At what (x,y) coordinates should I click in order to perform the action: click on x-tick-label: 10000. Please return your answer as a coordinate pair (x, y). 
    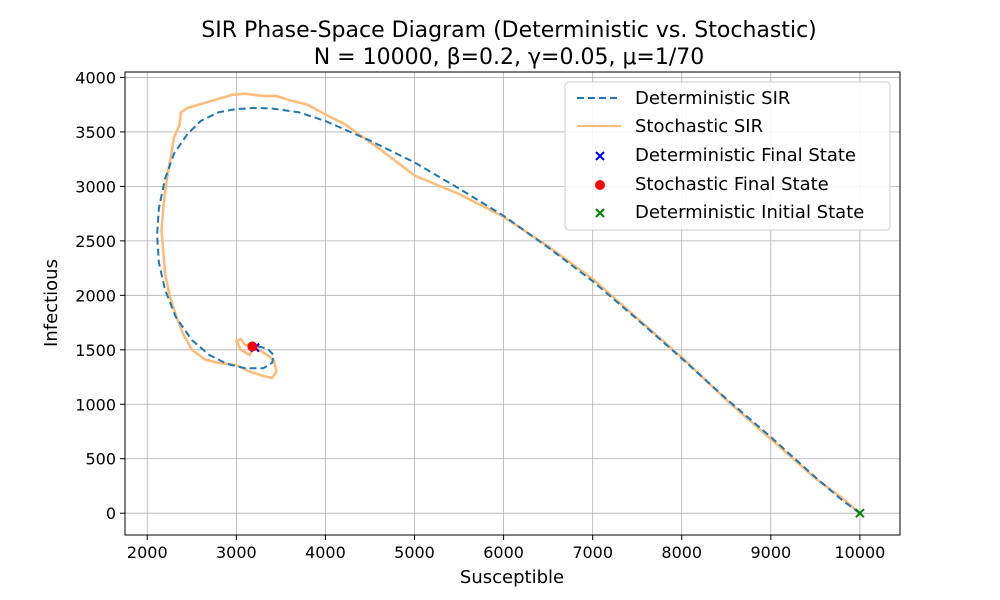
    Looking at the image, I should click on (859, 552).